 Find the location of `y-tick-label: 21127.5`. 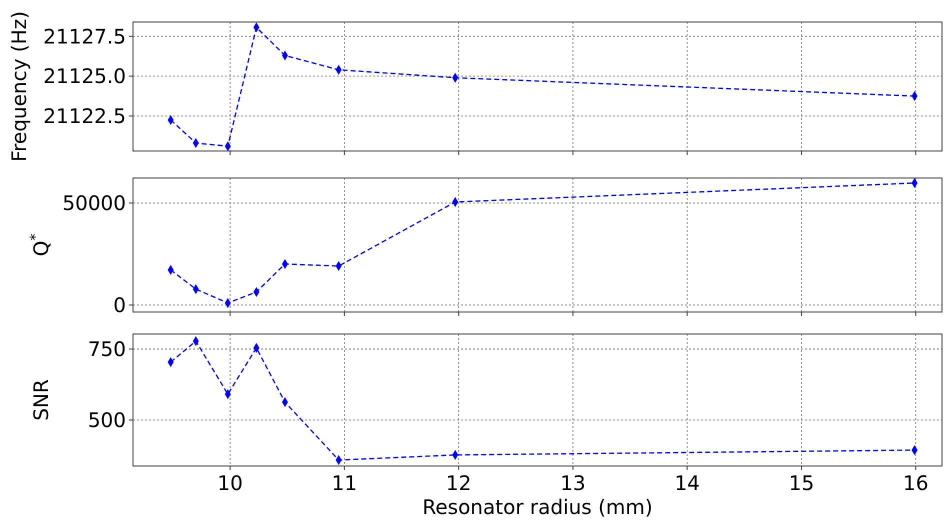

y-tick-label: 21127.5 is located at coordinates (84, 36).